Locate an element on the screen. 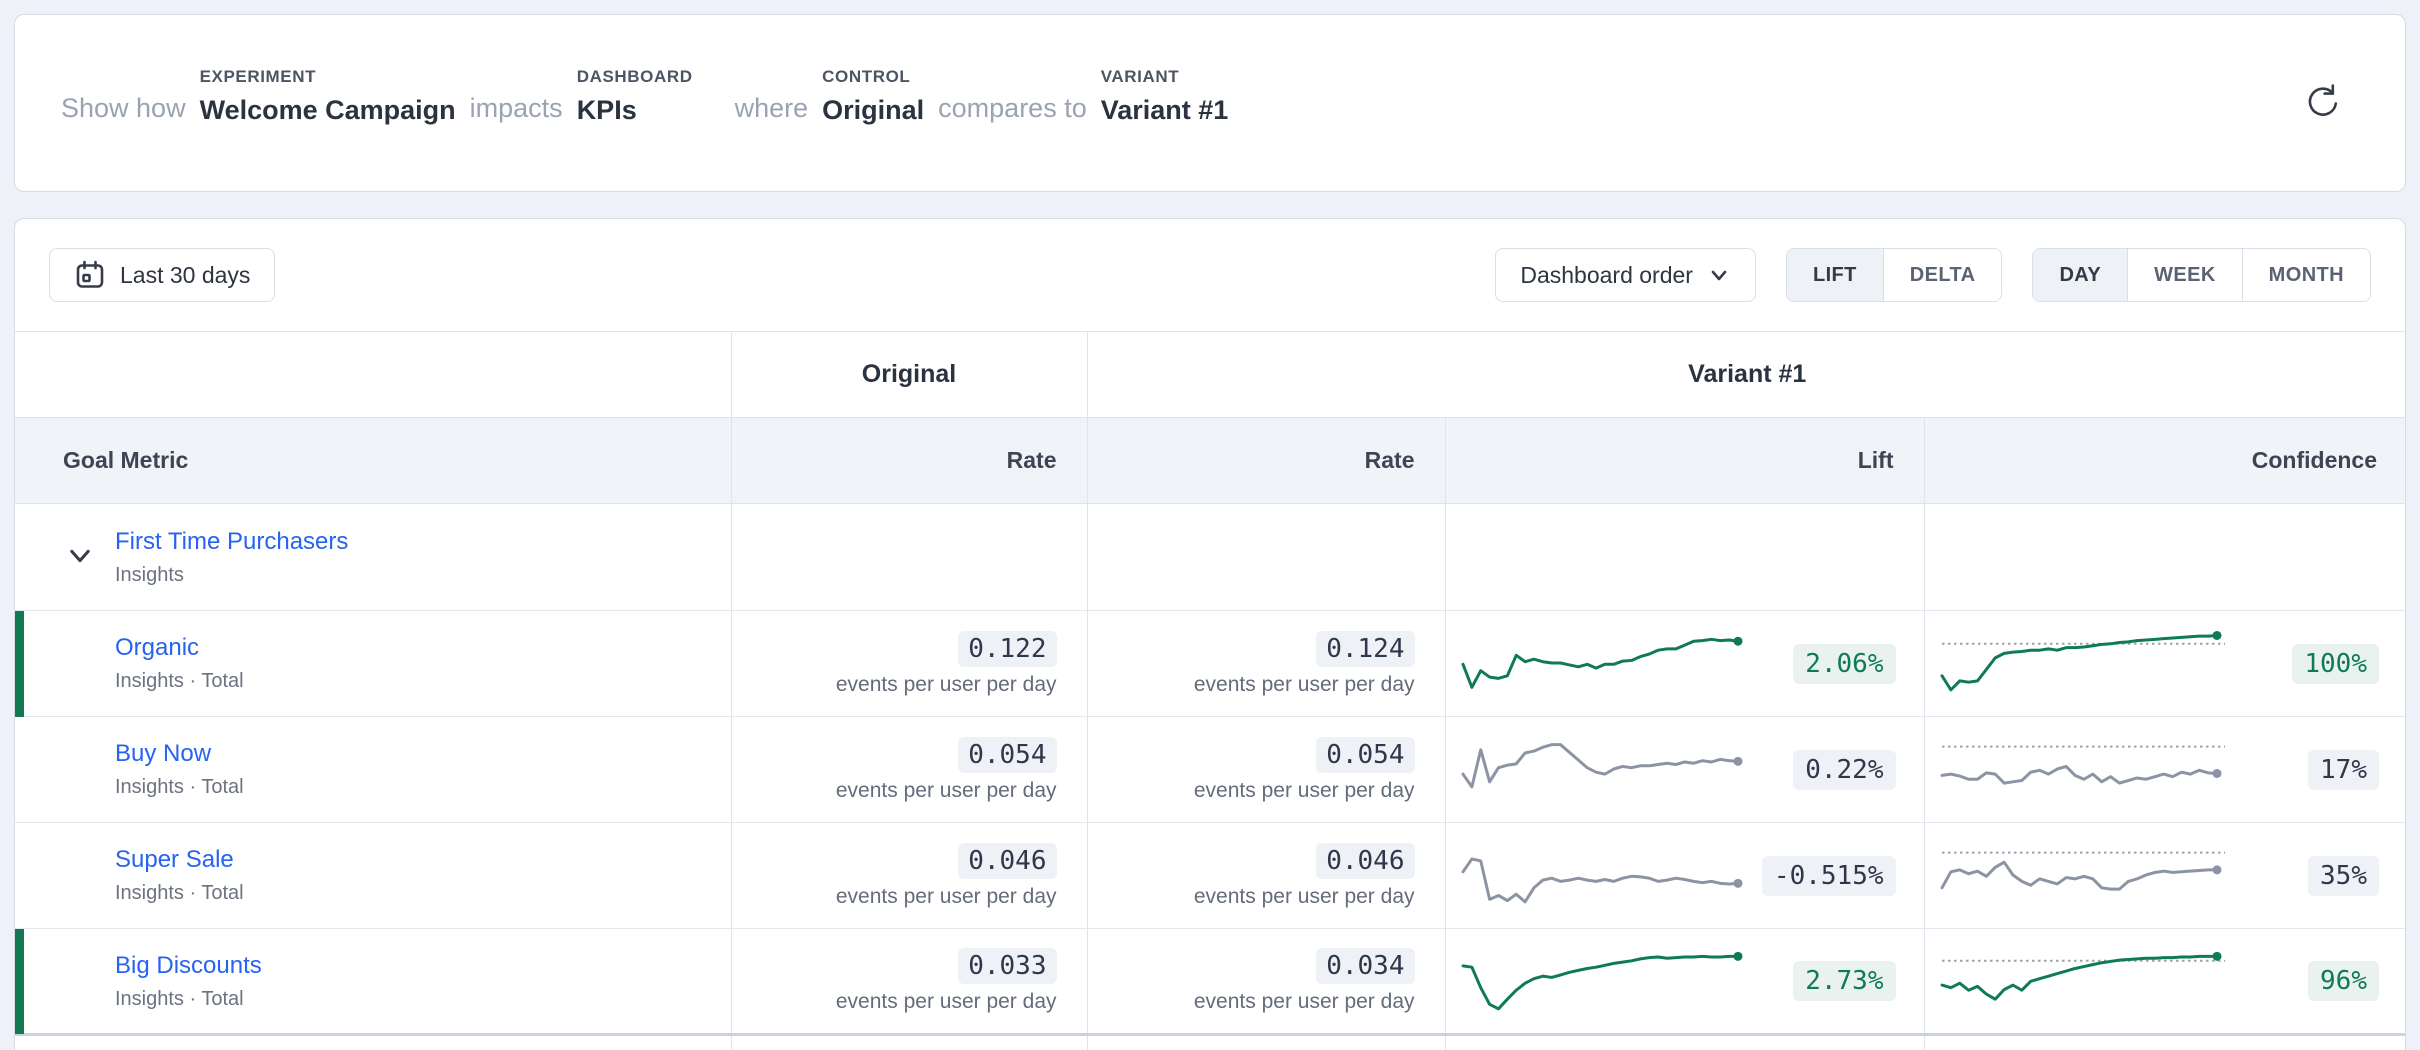  lift-value: 2.73% is located at coordinates (1844, 981).